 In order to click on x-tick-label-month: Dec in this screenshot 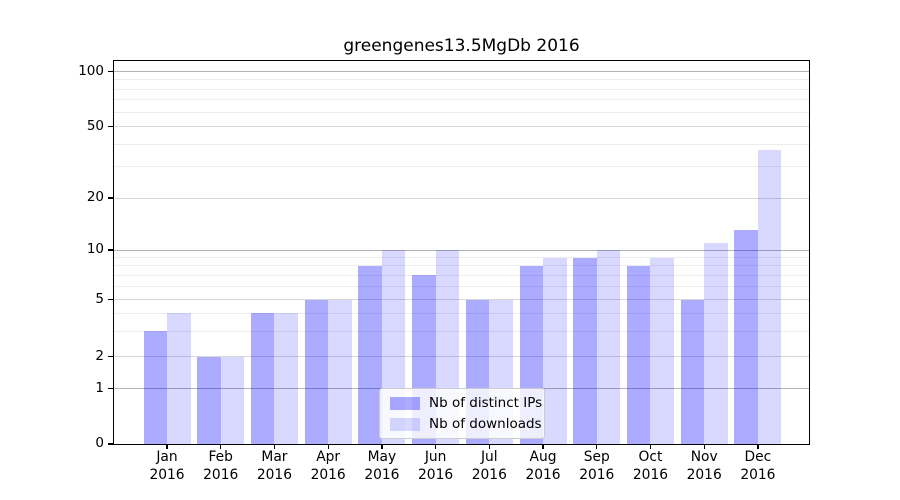, I will do `click(758, 457)`.